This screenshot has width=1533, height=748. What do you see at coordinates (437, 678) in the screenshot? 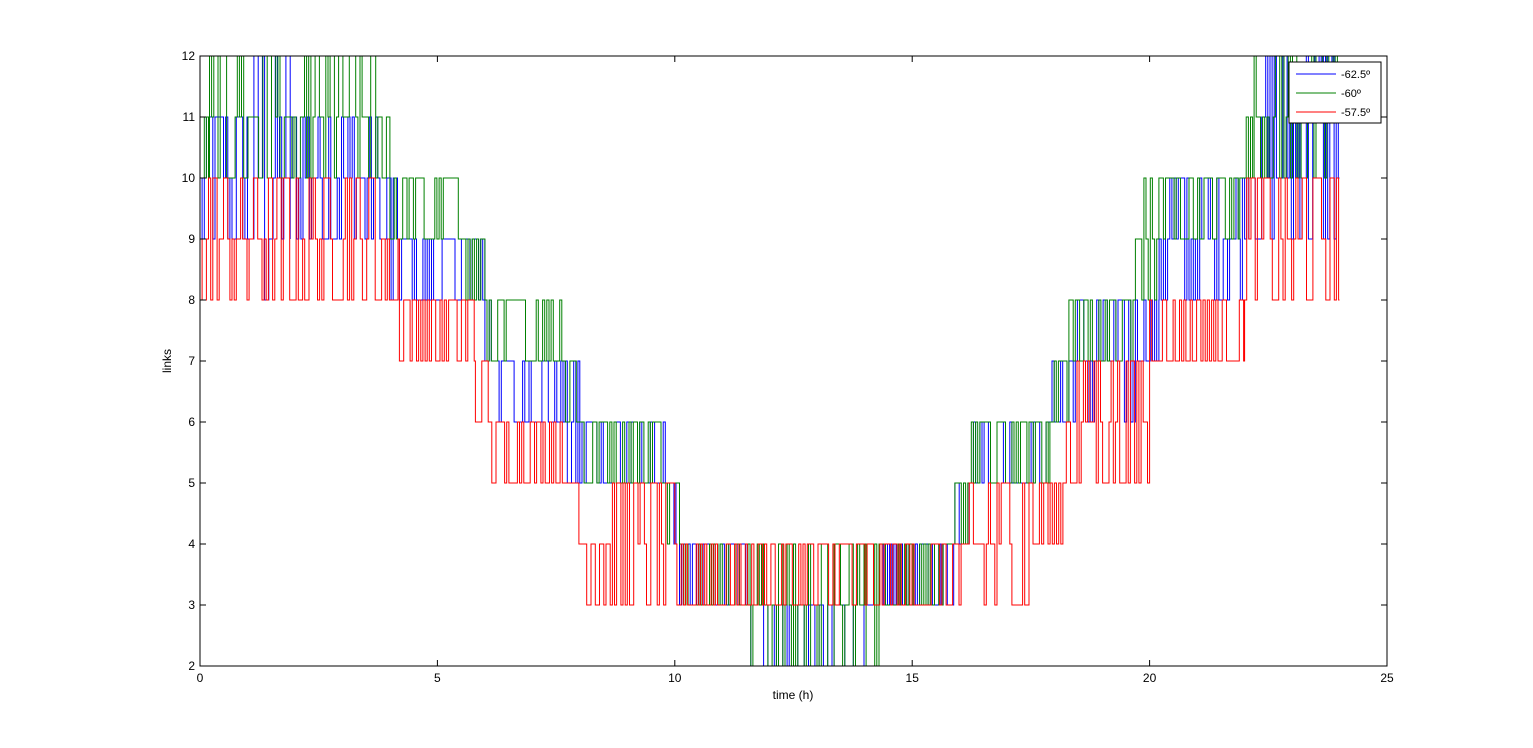
I see `x-tick-label: 5` at bounding box center [437, 678].